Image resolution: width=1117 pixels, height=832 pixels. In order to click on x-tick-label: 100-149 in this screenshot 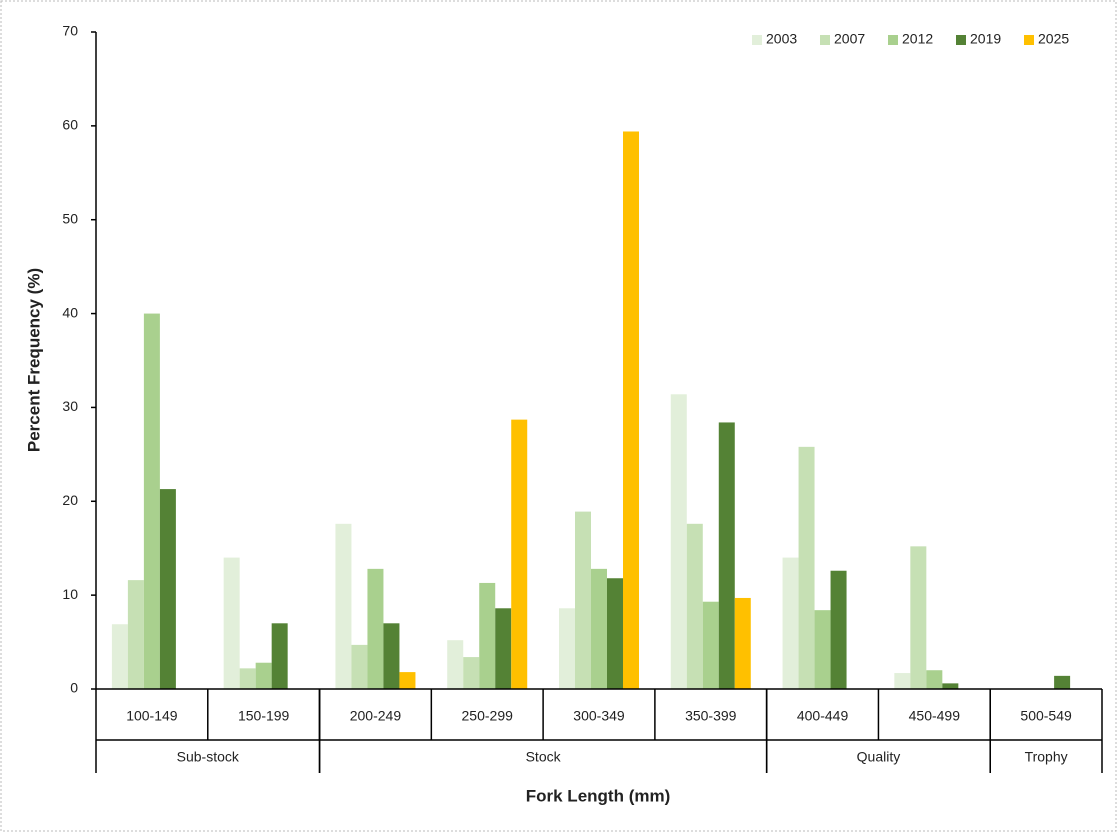, I will do `click(152, 716)`.